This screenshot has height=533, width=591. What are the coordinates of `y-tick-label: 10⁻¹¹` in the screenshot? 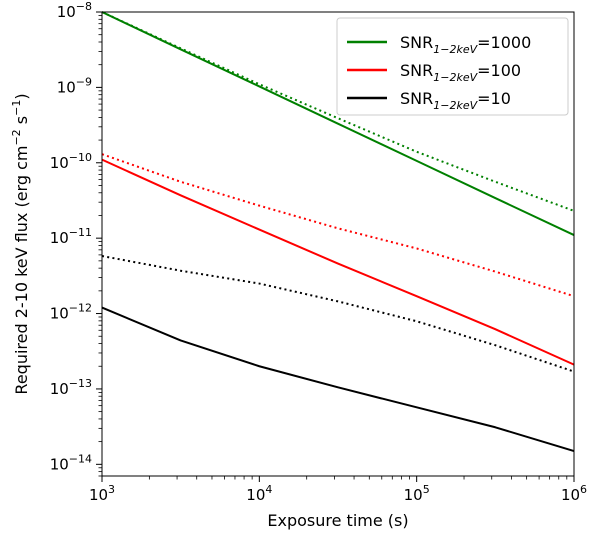 It's located at (71, 236).